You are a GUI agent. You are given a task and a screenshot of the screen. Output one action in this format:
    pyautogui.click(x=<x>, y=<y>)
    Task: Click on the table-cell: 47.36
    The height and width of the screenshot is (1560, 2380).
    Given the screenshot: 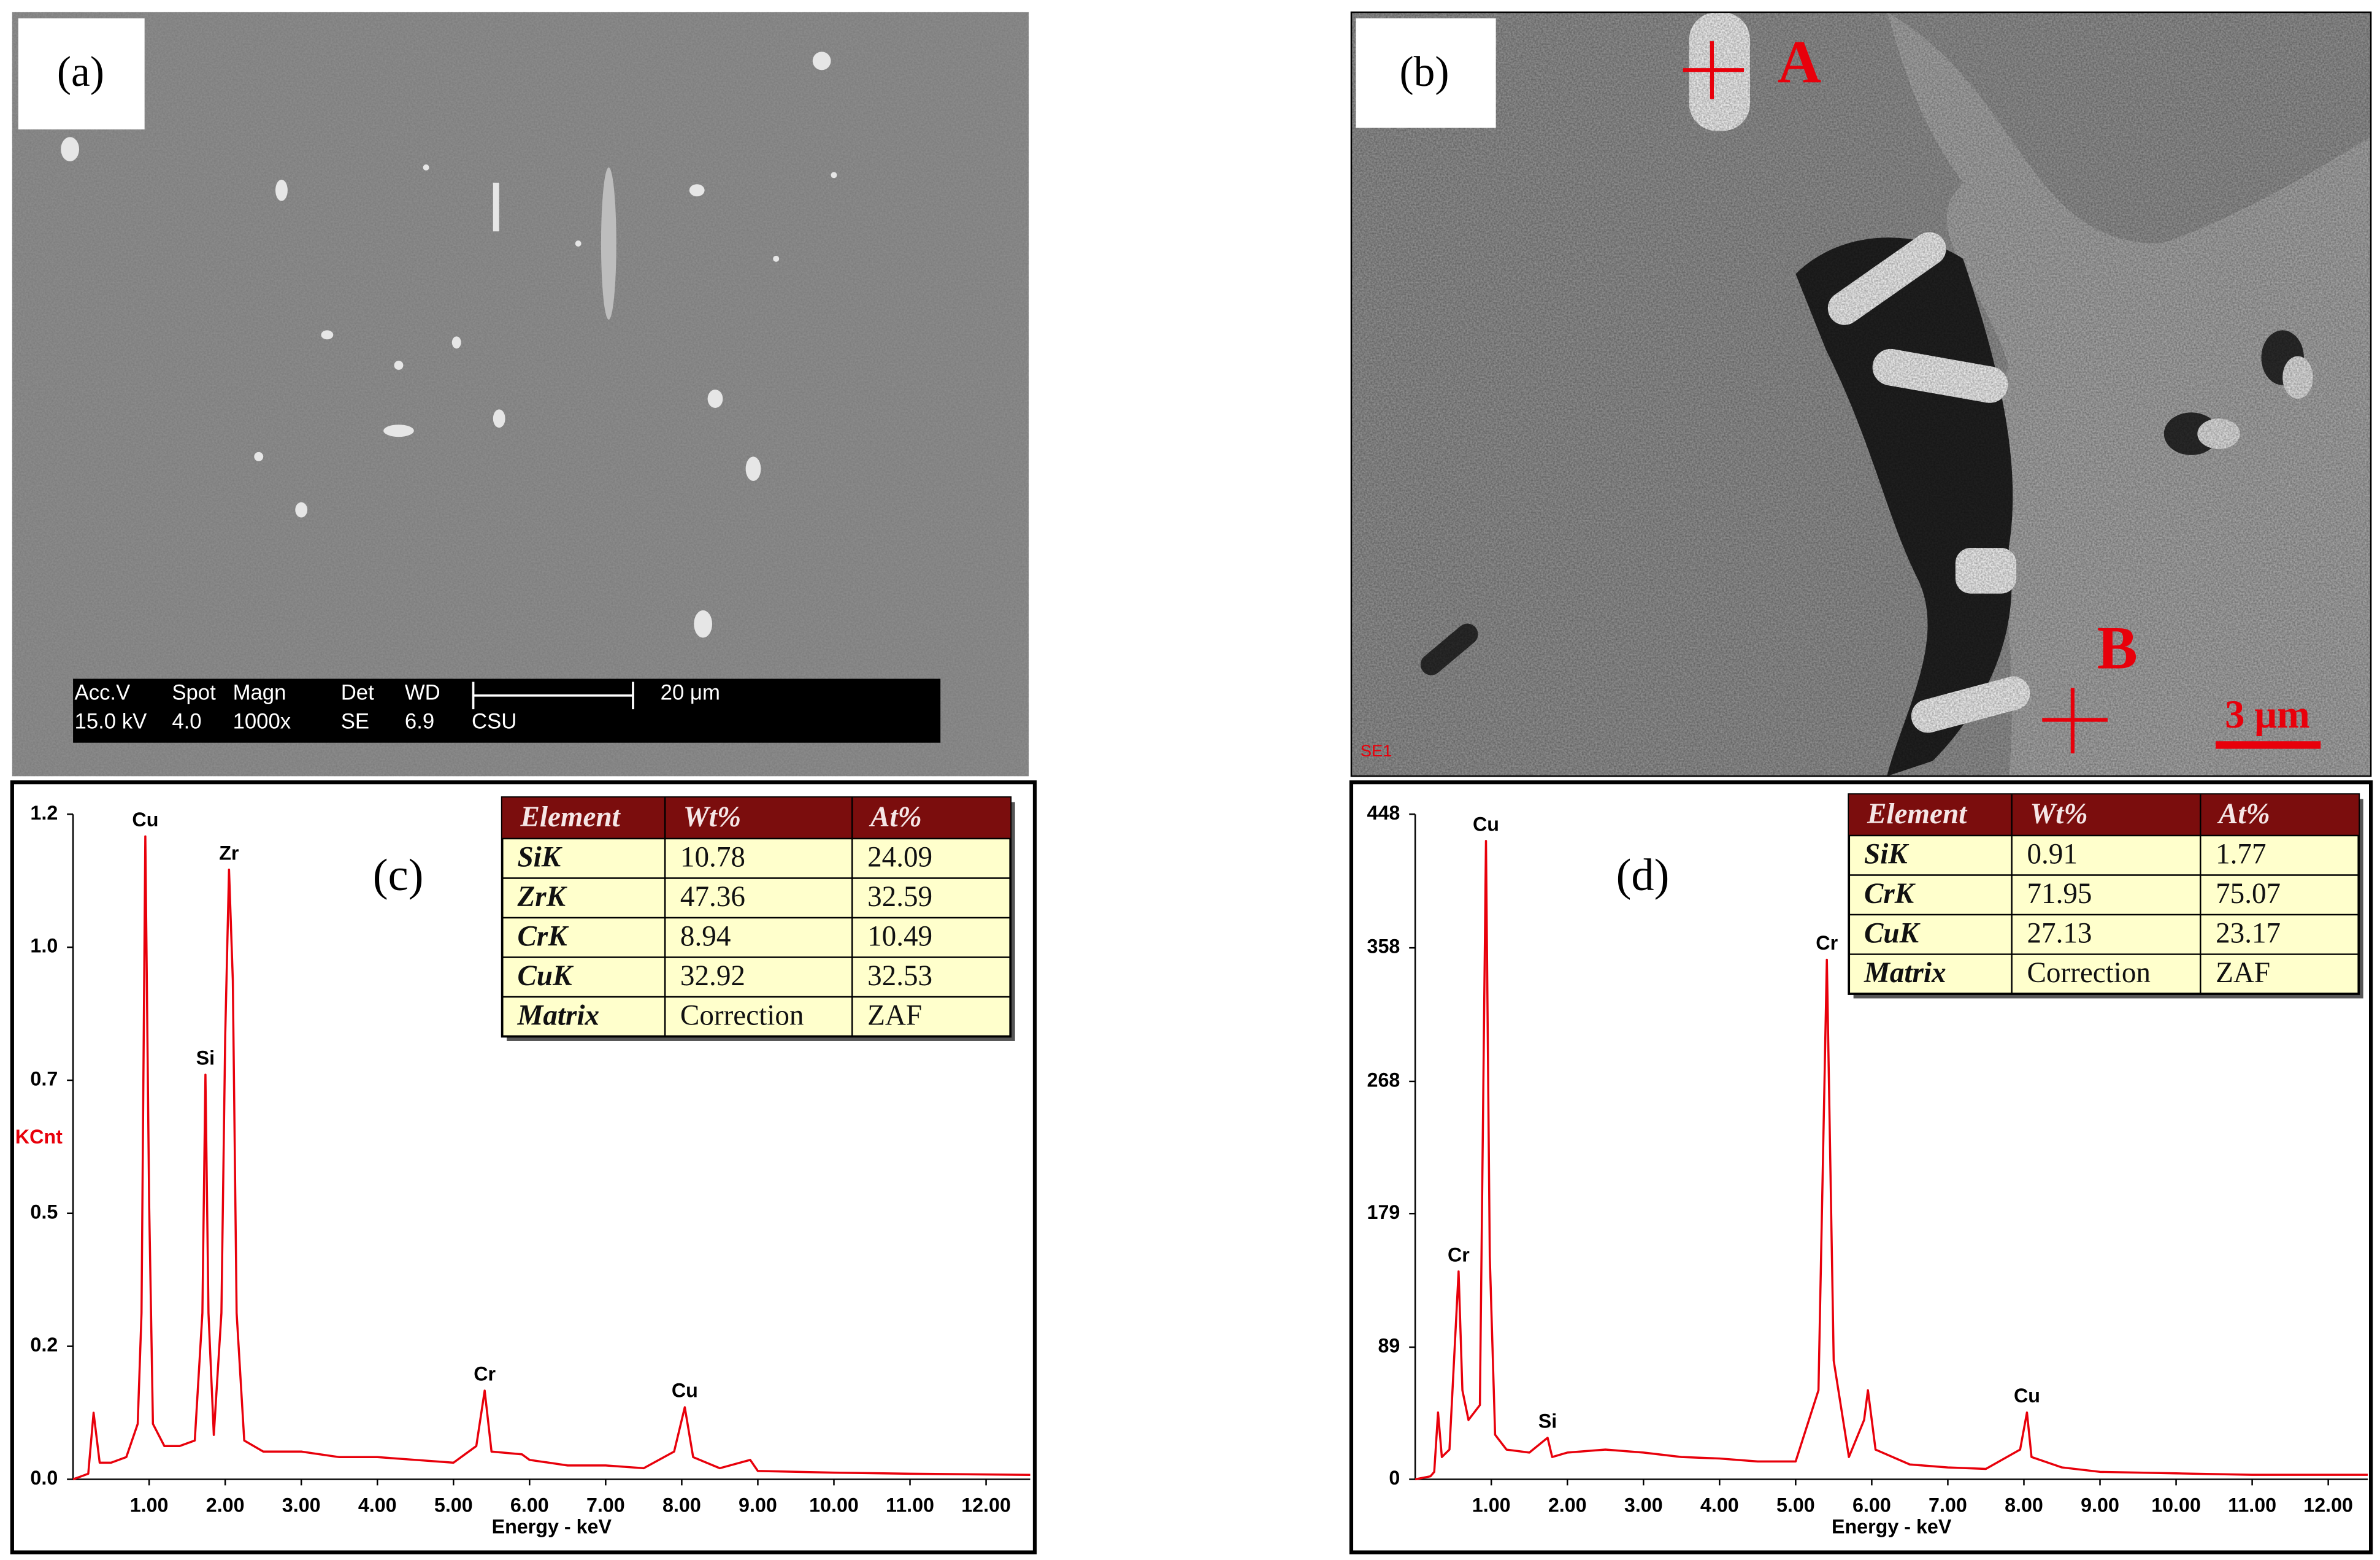 What is the action you would take?
    pyautogui.click(x=713, y=897)
    